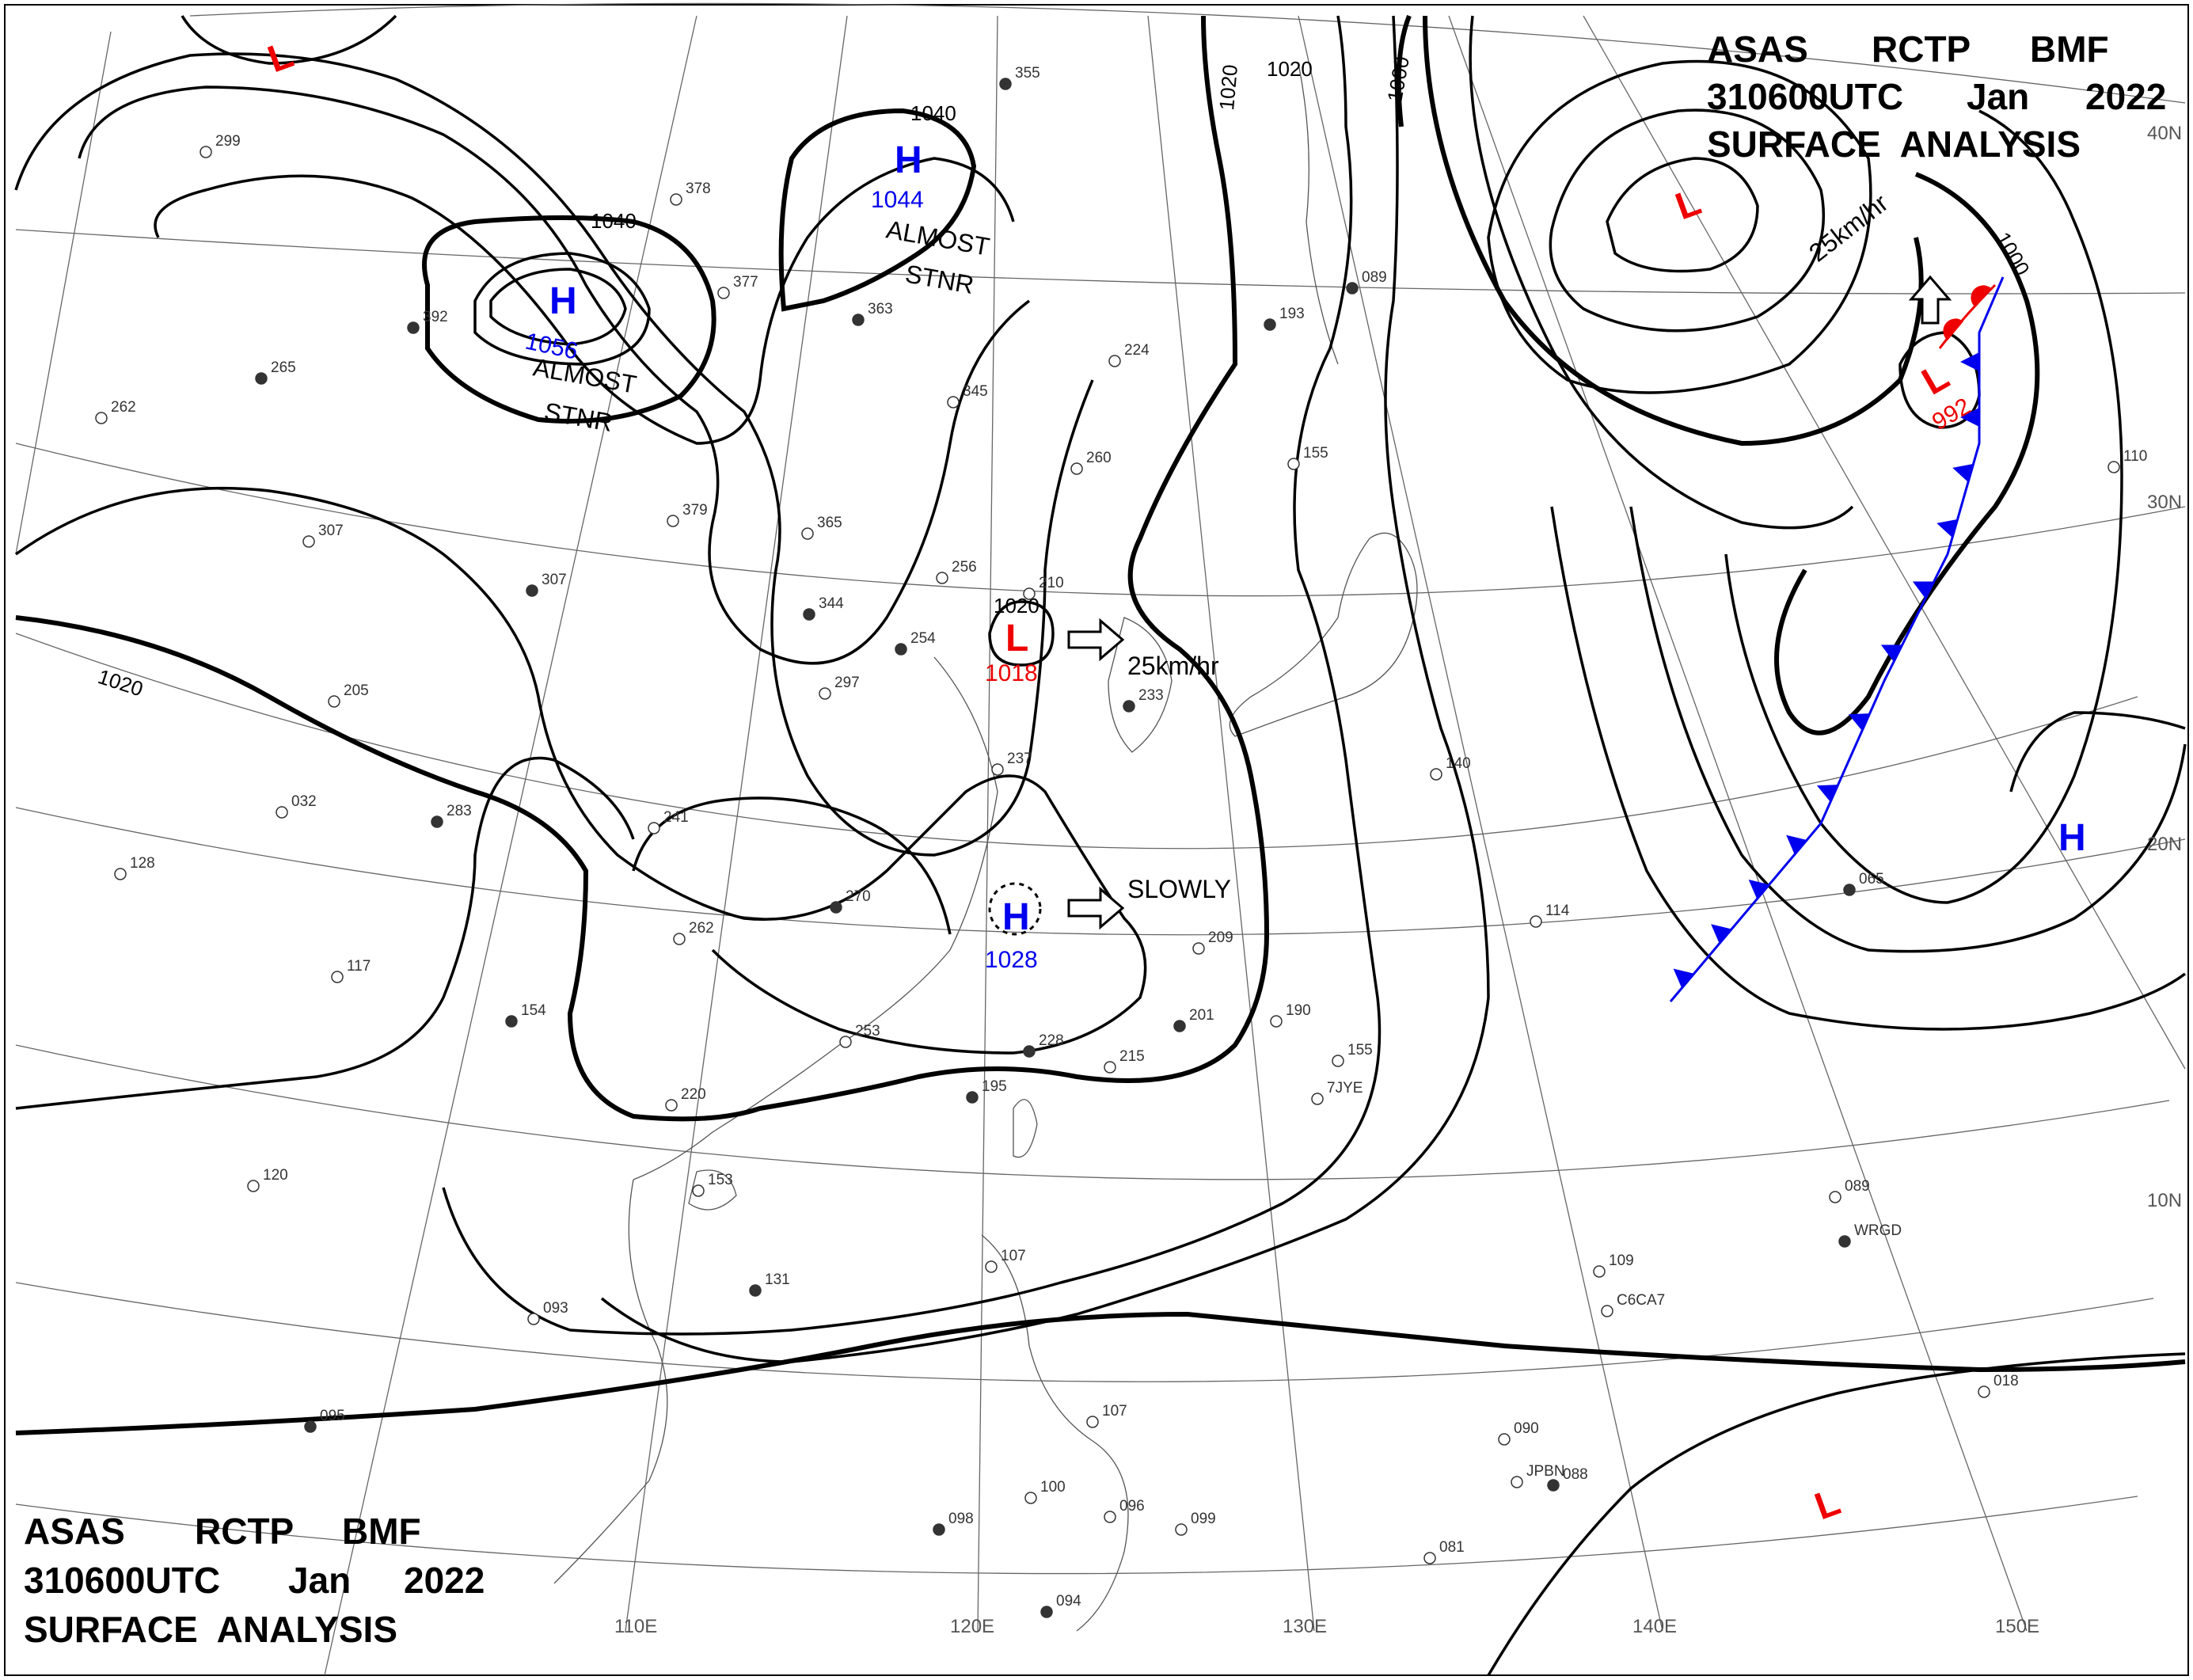 This screenshot has height=1680, width=2193. What do you see at coordinates (1052, 583) in the screenshot?
I see `station-label: 210` at bounding box center [1052, 583].